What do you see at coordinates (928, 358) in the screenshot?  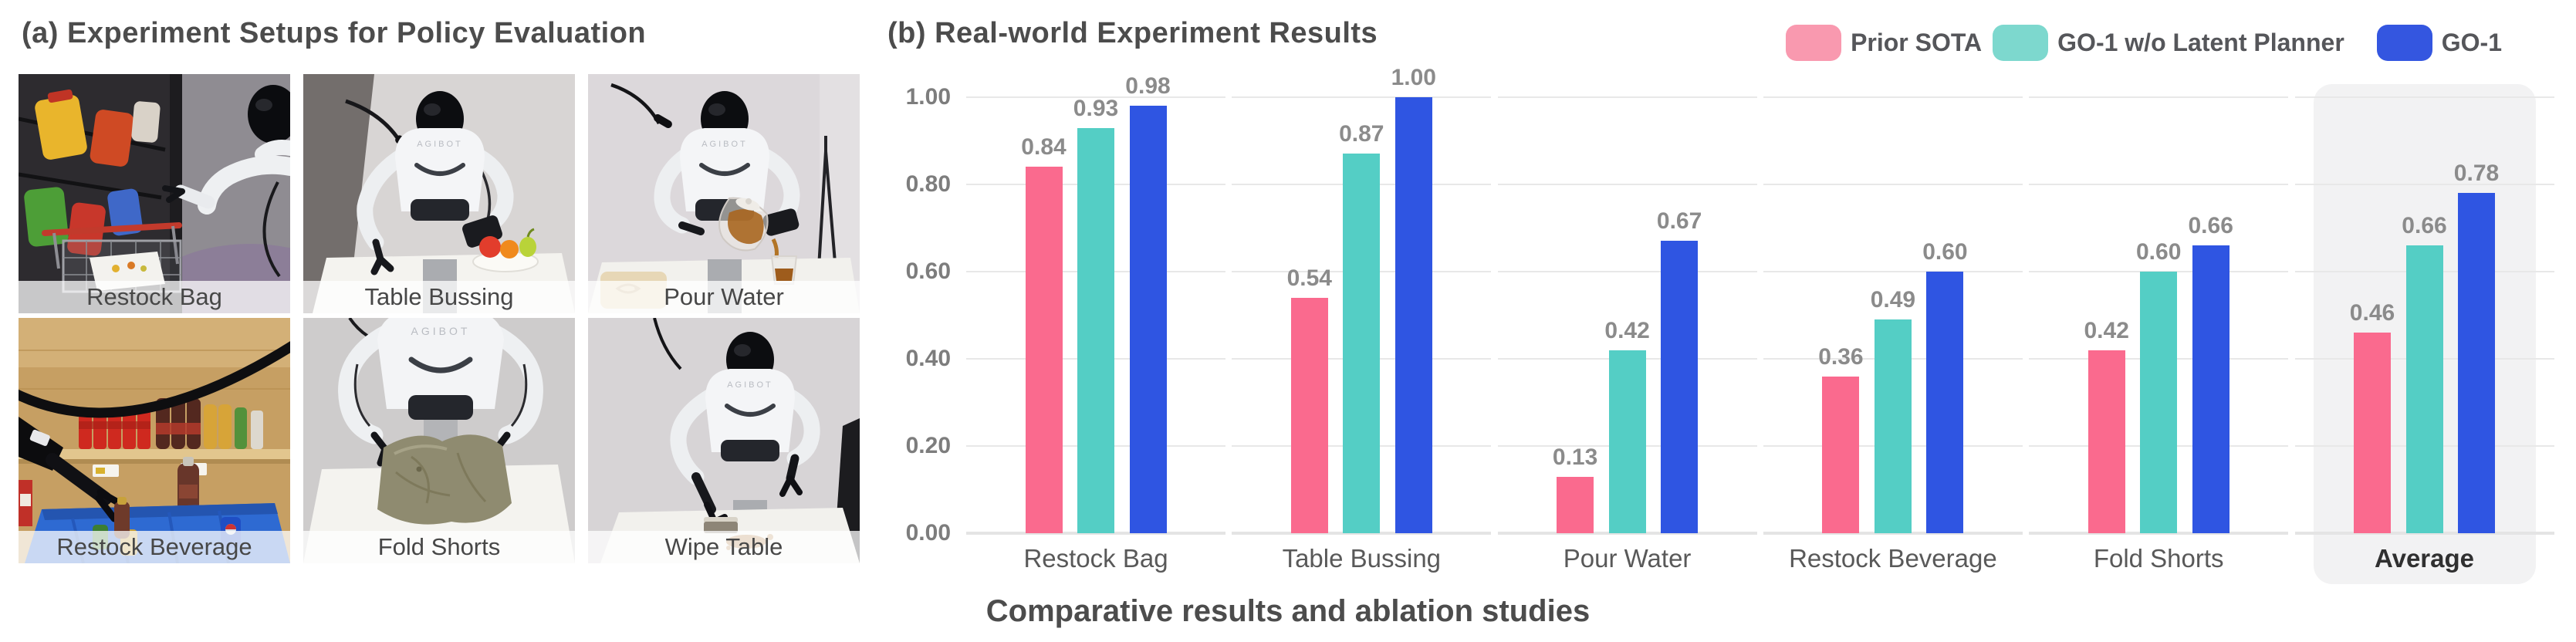 I see `y-axis-tick-label: 0.40` at bounding box center [928, 358].